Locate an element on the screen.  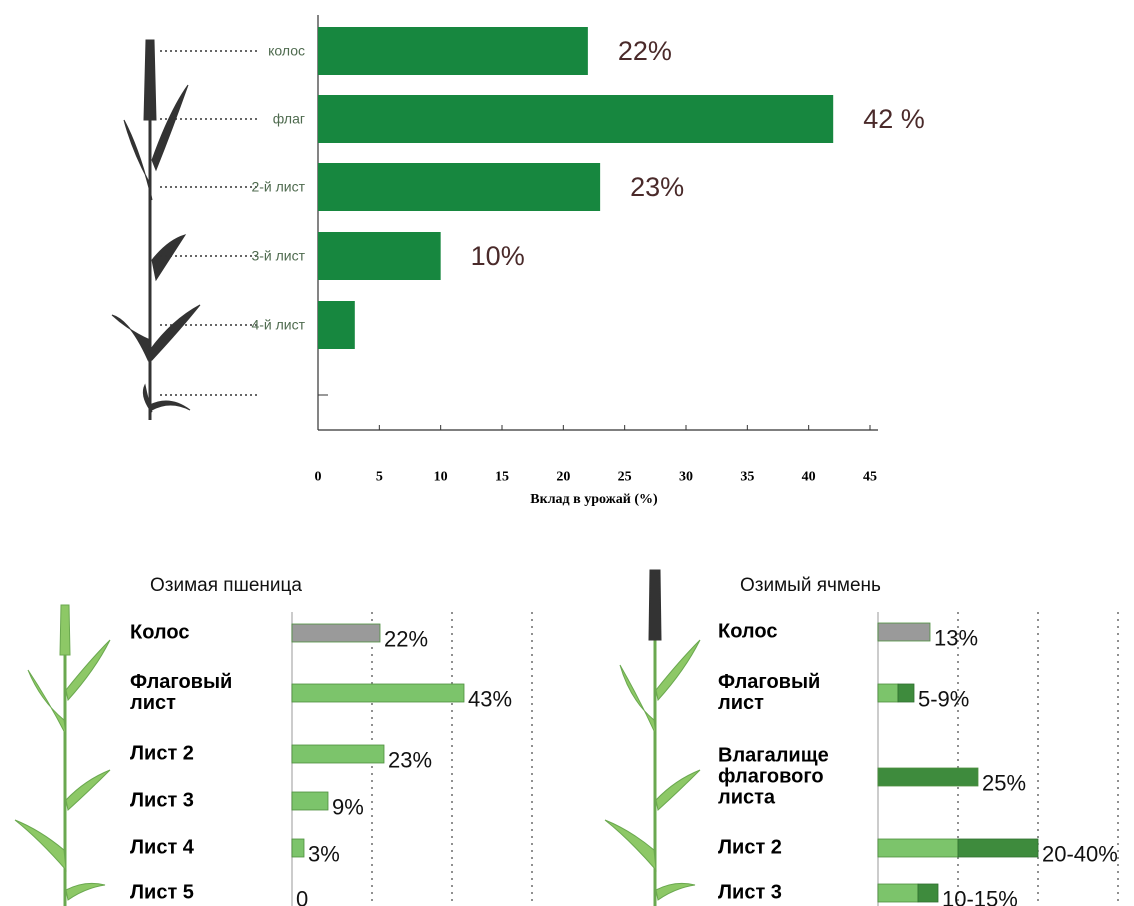
x-tick-label: 35 is located at coordinates (747, 477).